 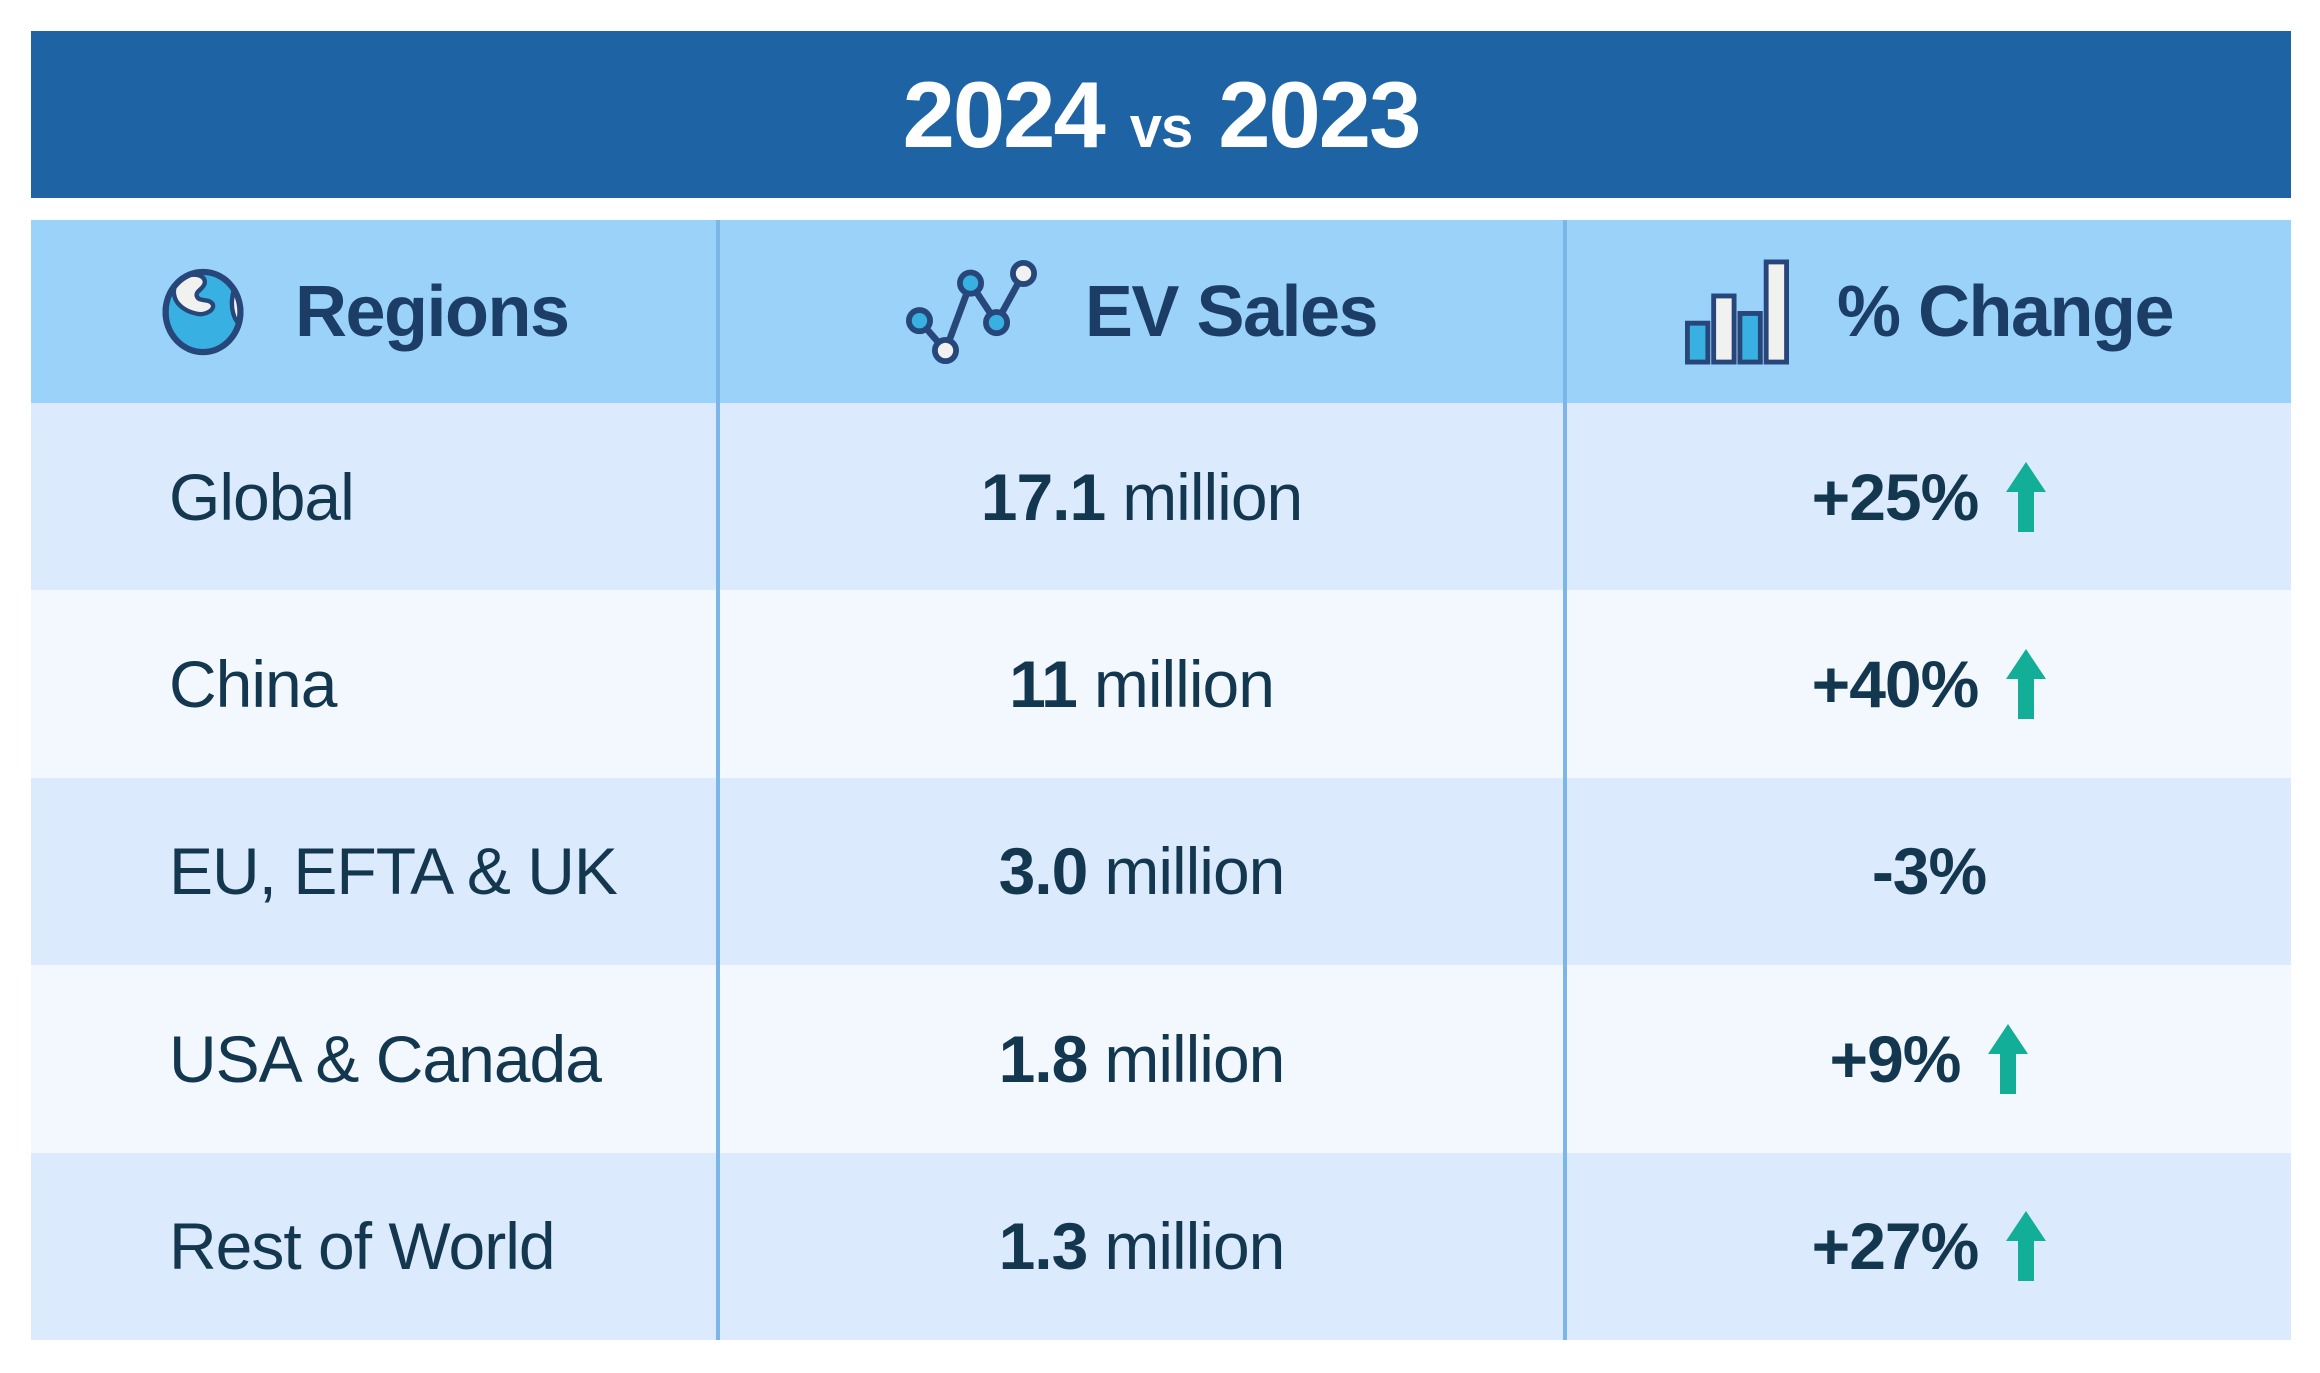 I want to click on region-name: USA & Canada, so click(x=385, y=1058).